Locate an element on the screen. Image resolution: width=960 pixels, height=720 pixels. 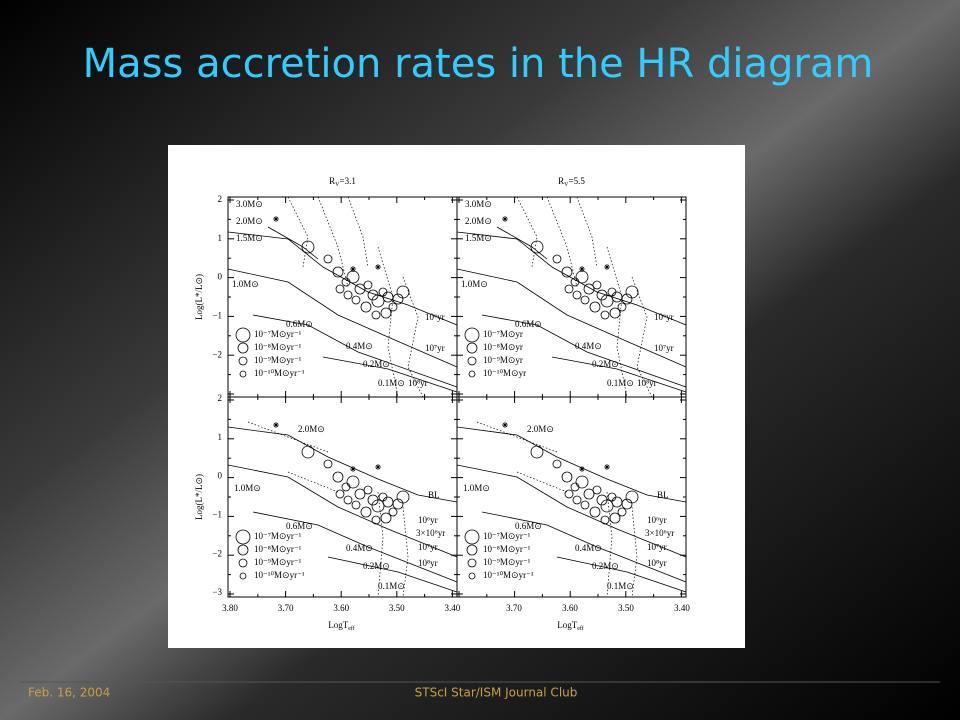
panel-title: RV=3.1 is located at coordinates (342, 182).